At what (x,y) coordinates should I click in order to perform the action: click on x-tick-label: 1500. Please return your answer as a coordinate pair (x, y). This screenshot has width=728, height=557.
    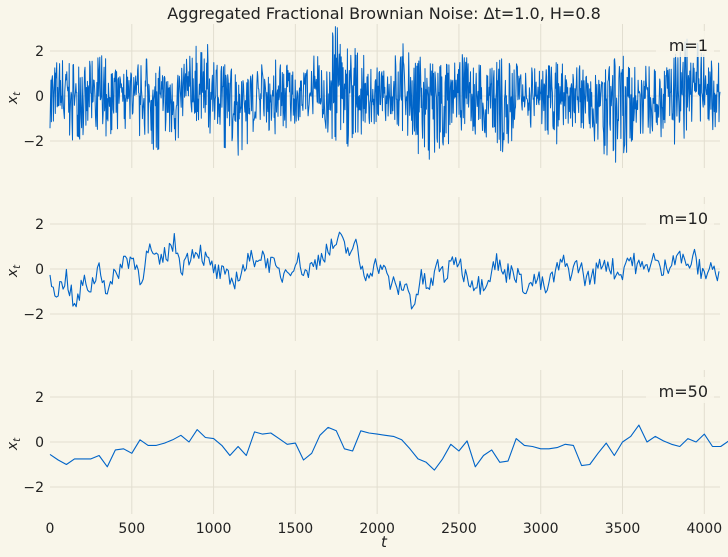
    Looking at the image, I should click on (296, 529).